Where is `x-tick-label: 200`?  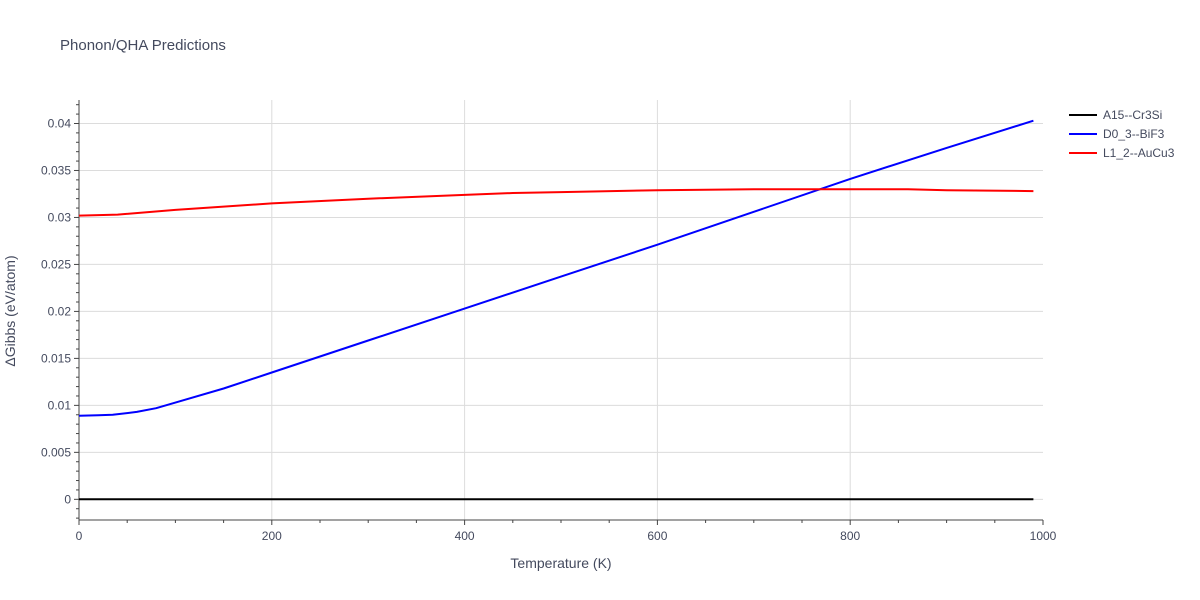 x-tick-label: 200 is located at coordinates (272, 536).